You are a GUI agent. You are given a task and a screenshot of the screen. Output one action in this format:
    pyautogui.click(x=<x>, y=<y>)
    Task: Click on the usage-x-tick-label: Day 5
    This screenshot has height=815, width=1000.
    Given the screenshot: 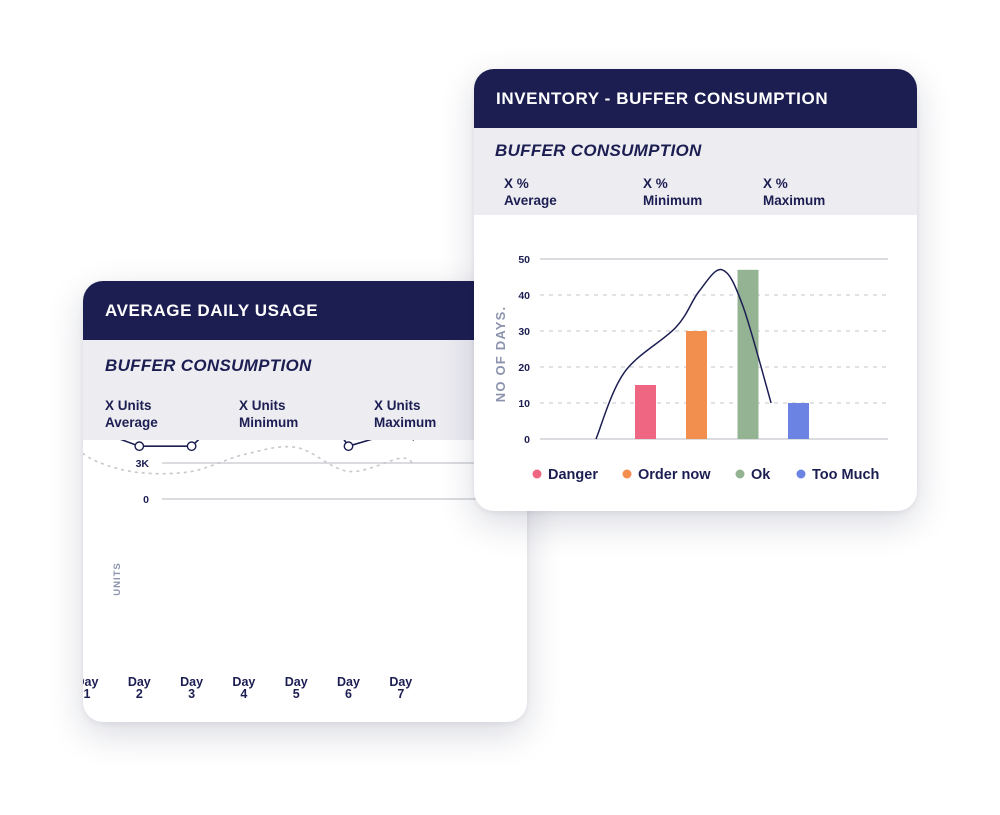 What is the action you would take?
    pyautogui.click(x=296, y=688)
    